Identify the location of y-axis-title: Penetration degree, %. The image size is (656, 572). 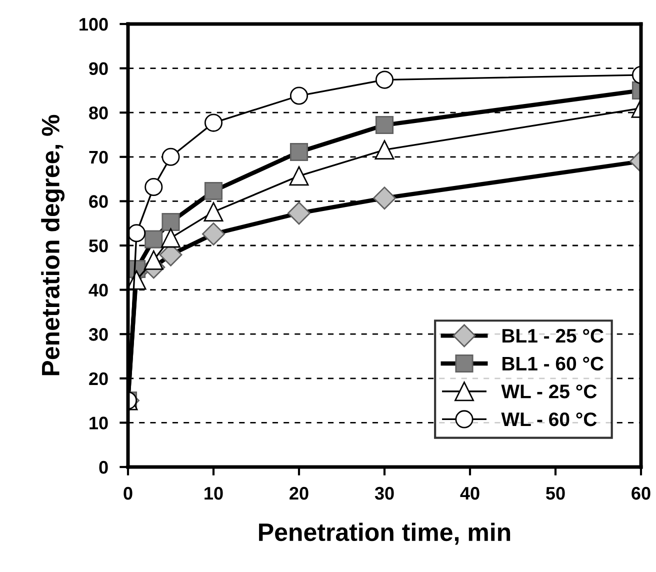
(53, 245).